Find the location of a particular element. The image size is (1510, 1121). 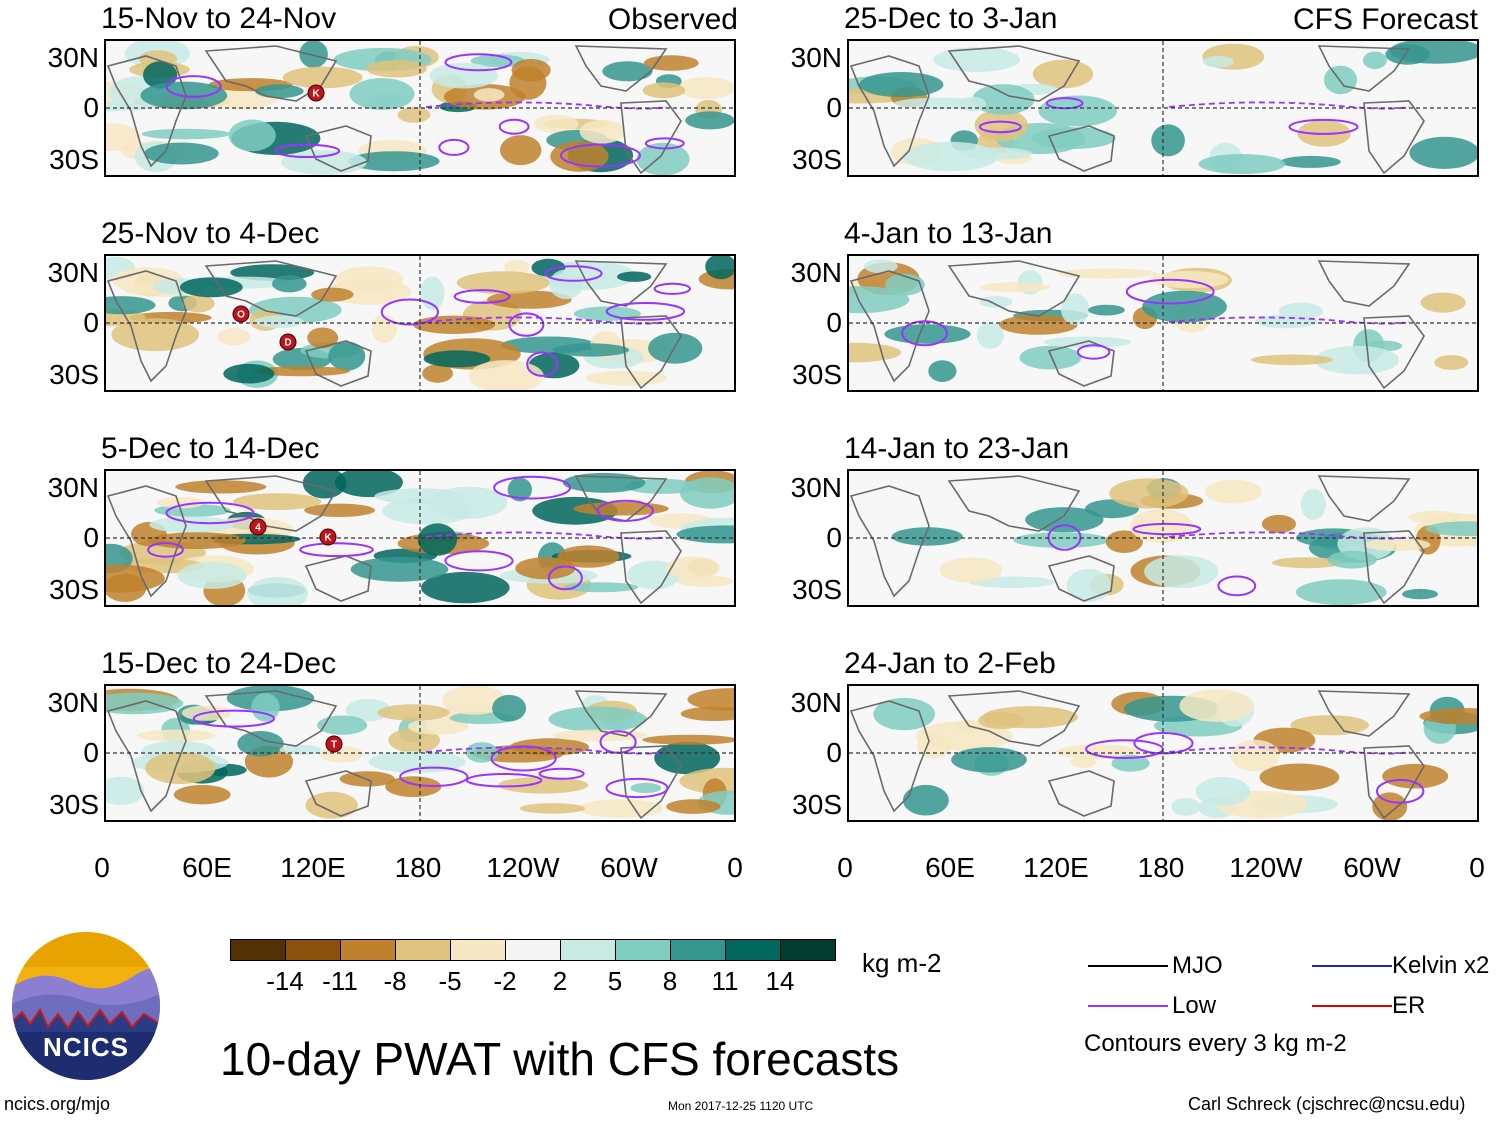

storm-marker: K is located at coordinates (328, 537).